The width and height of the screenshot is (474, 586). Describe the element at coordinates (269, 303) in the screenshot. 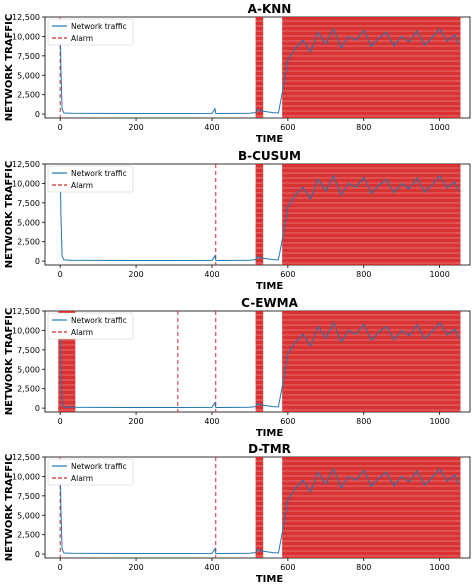

I see `chart-title: C-EWMA` at that location.